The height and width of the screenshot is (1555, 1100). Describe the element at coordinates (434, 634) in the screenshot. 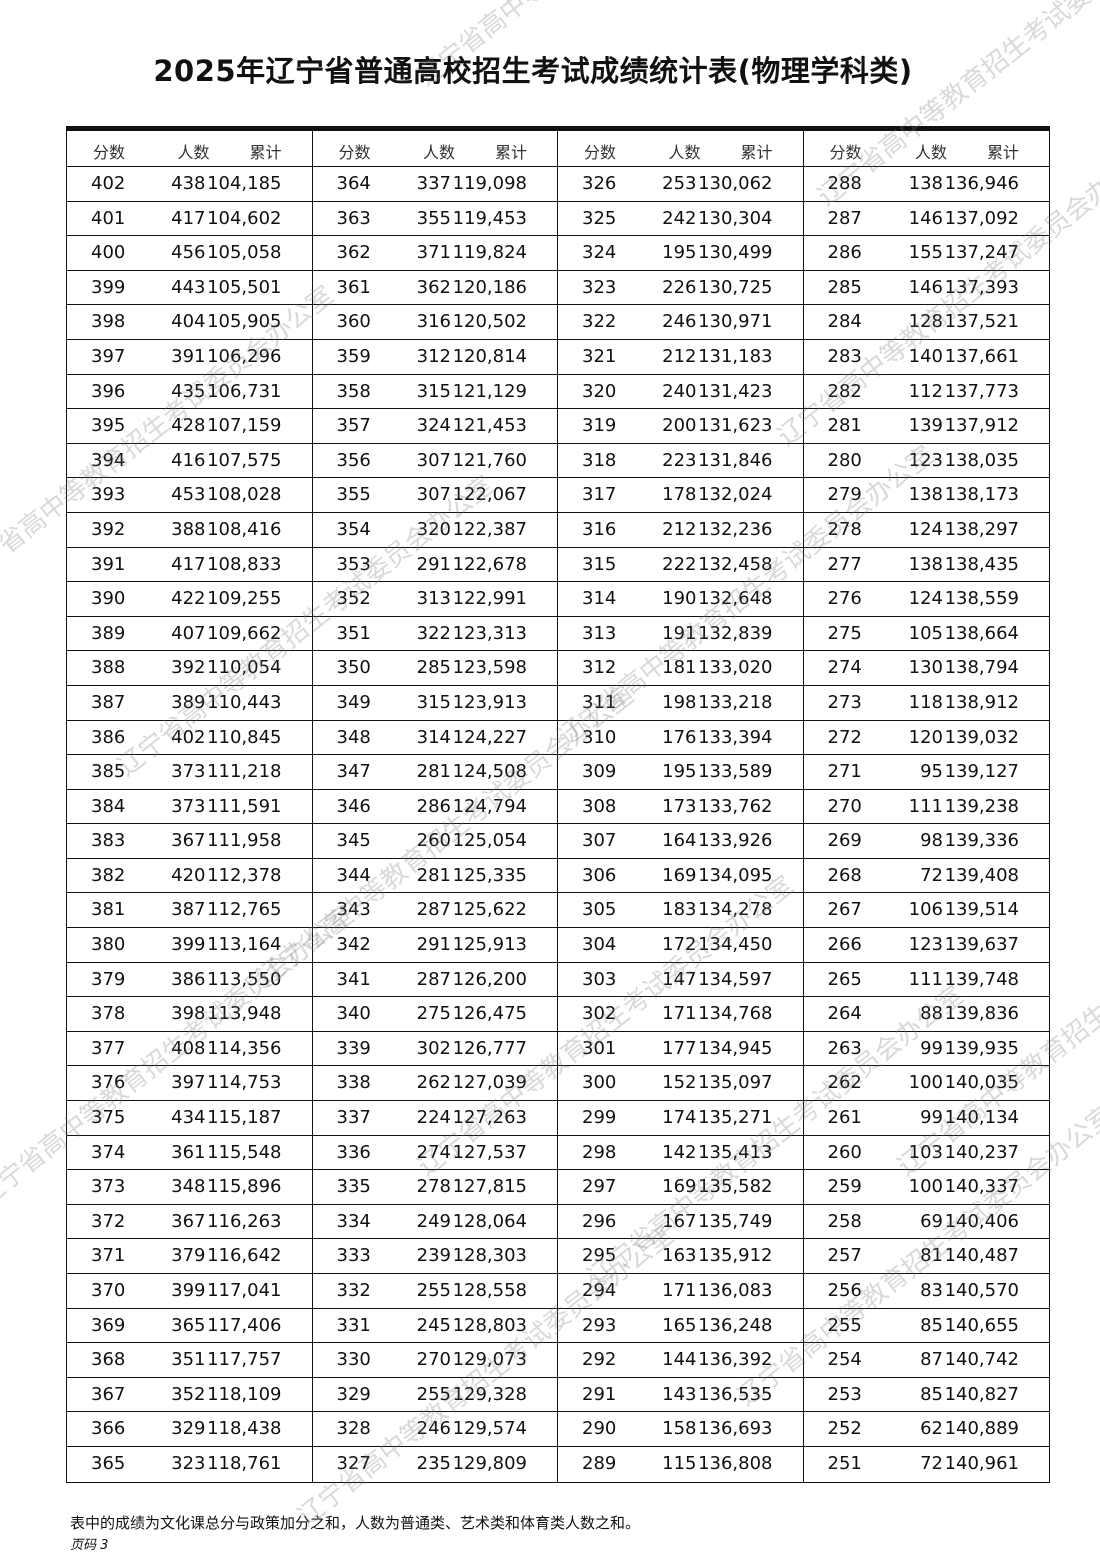

I see `table-row: 351 322 123,313` at that location.